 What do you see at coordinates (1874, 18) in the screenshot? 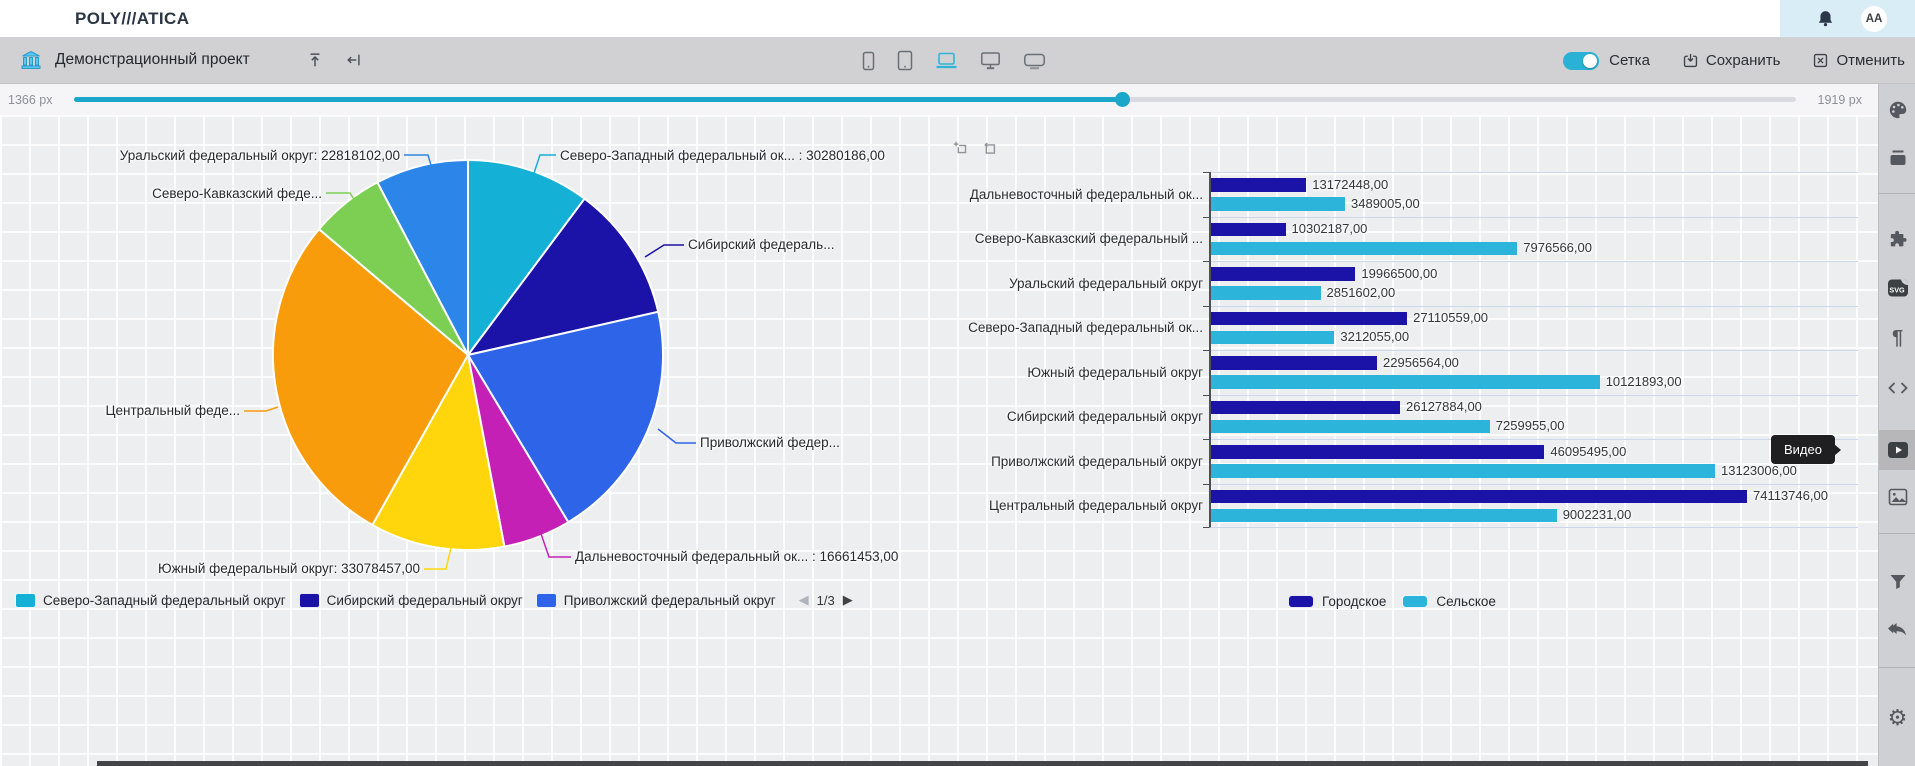
I see `avatar: AA` at bounding box center [1874, 18].